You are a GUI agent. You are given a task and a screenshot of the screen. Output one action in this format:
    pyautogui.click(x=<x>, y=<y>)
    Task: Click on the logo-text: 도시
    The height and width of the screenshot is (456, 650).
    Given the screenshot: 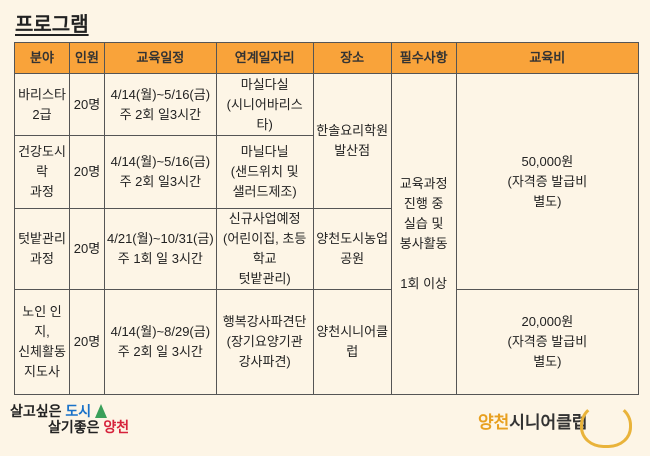 What is the action you would take?
    pyautogui.click(x=78, y=411)
    